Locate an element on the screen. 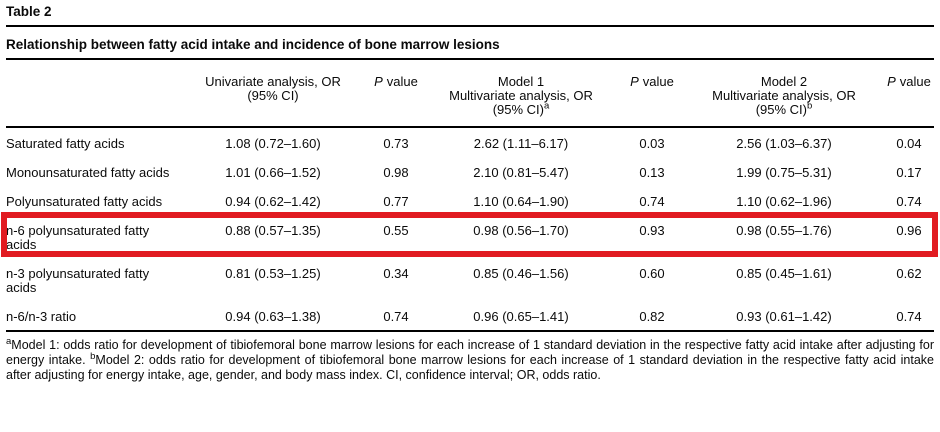 The image size is (940, 432). univariate-or-cell: 1.08 (0.72–1.60) is located at coordinates (273, 143).